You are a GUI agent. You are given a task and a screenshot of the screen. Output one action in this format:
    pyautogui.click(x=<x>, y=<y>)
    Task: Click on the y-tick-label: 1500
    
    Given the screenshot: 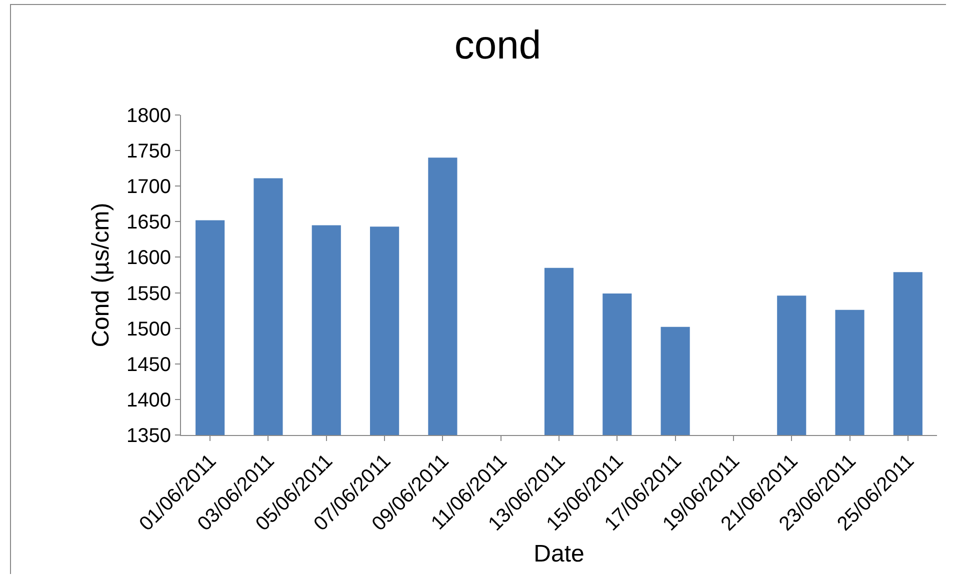 What is the action you would take?
    pyautogui.click(x=148, y=329)
    